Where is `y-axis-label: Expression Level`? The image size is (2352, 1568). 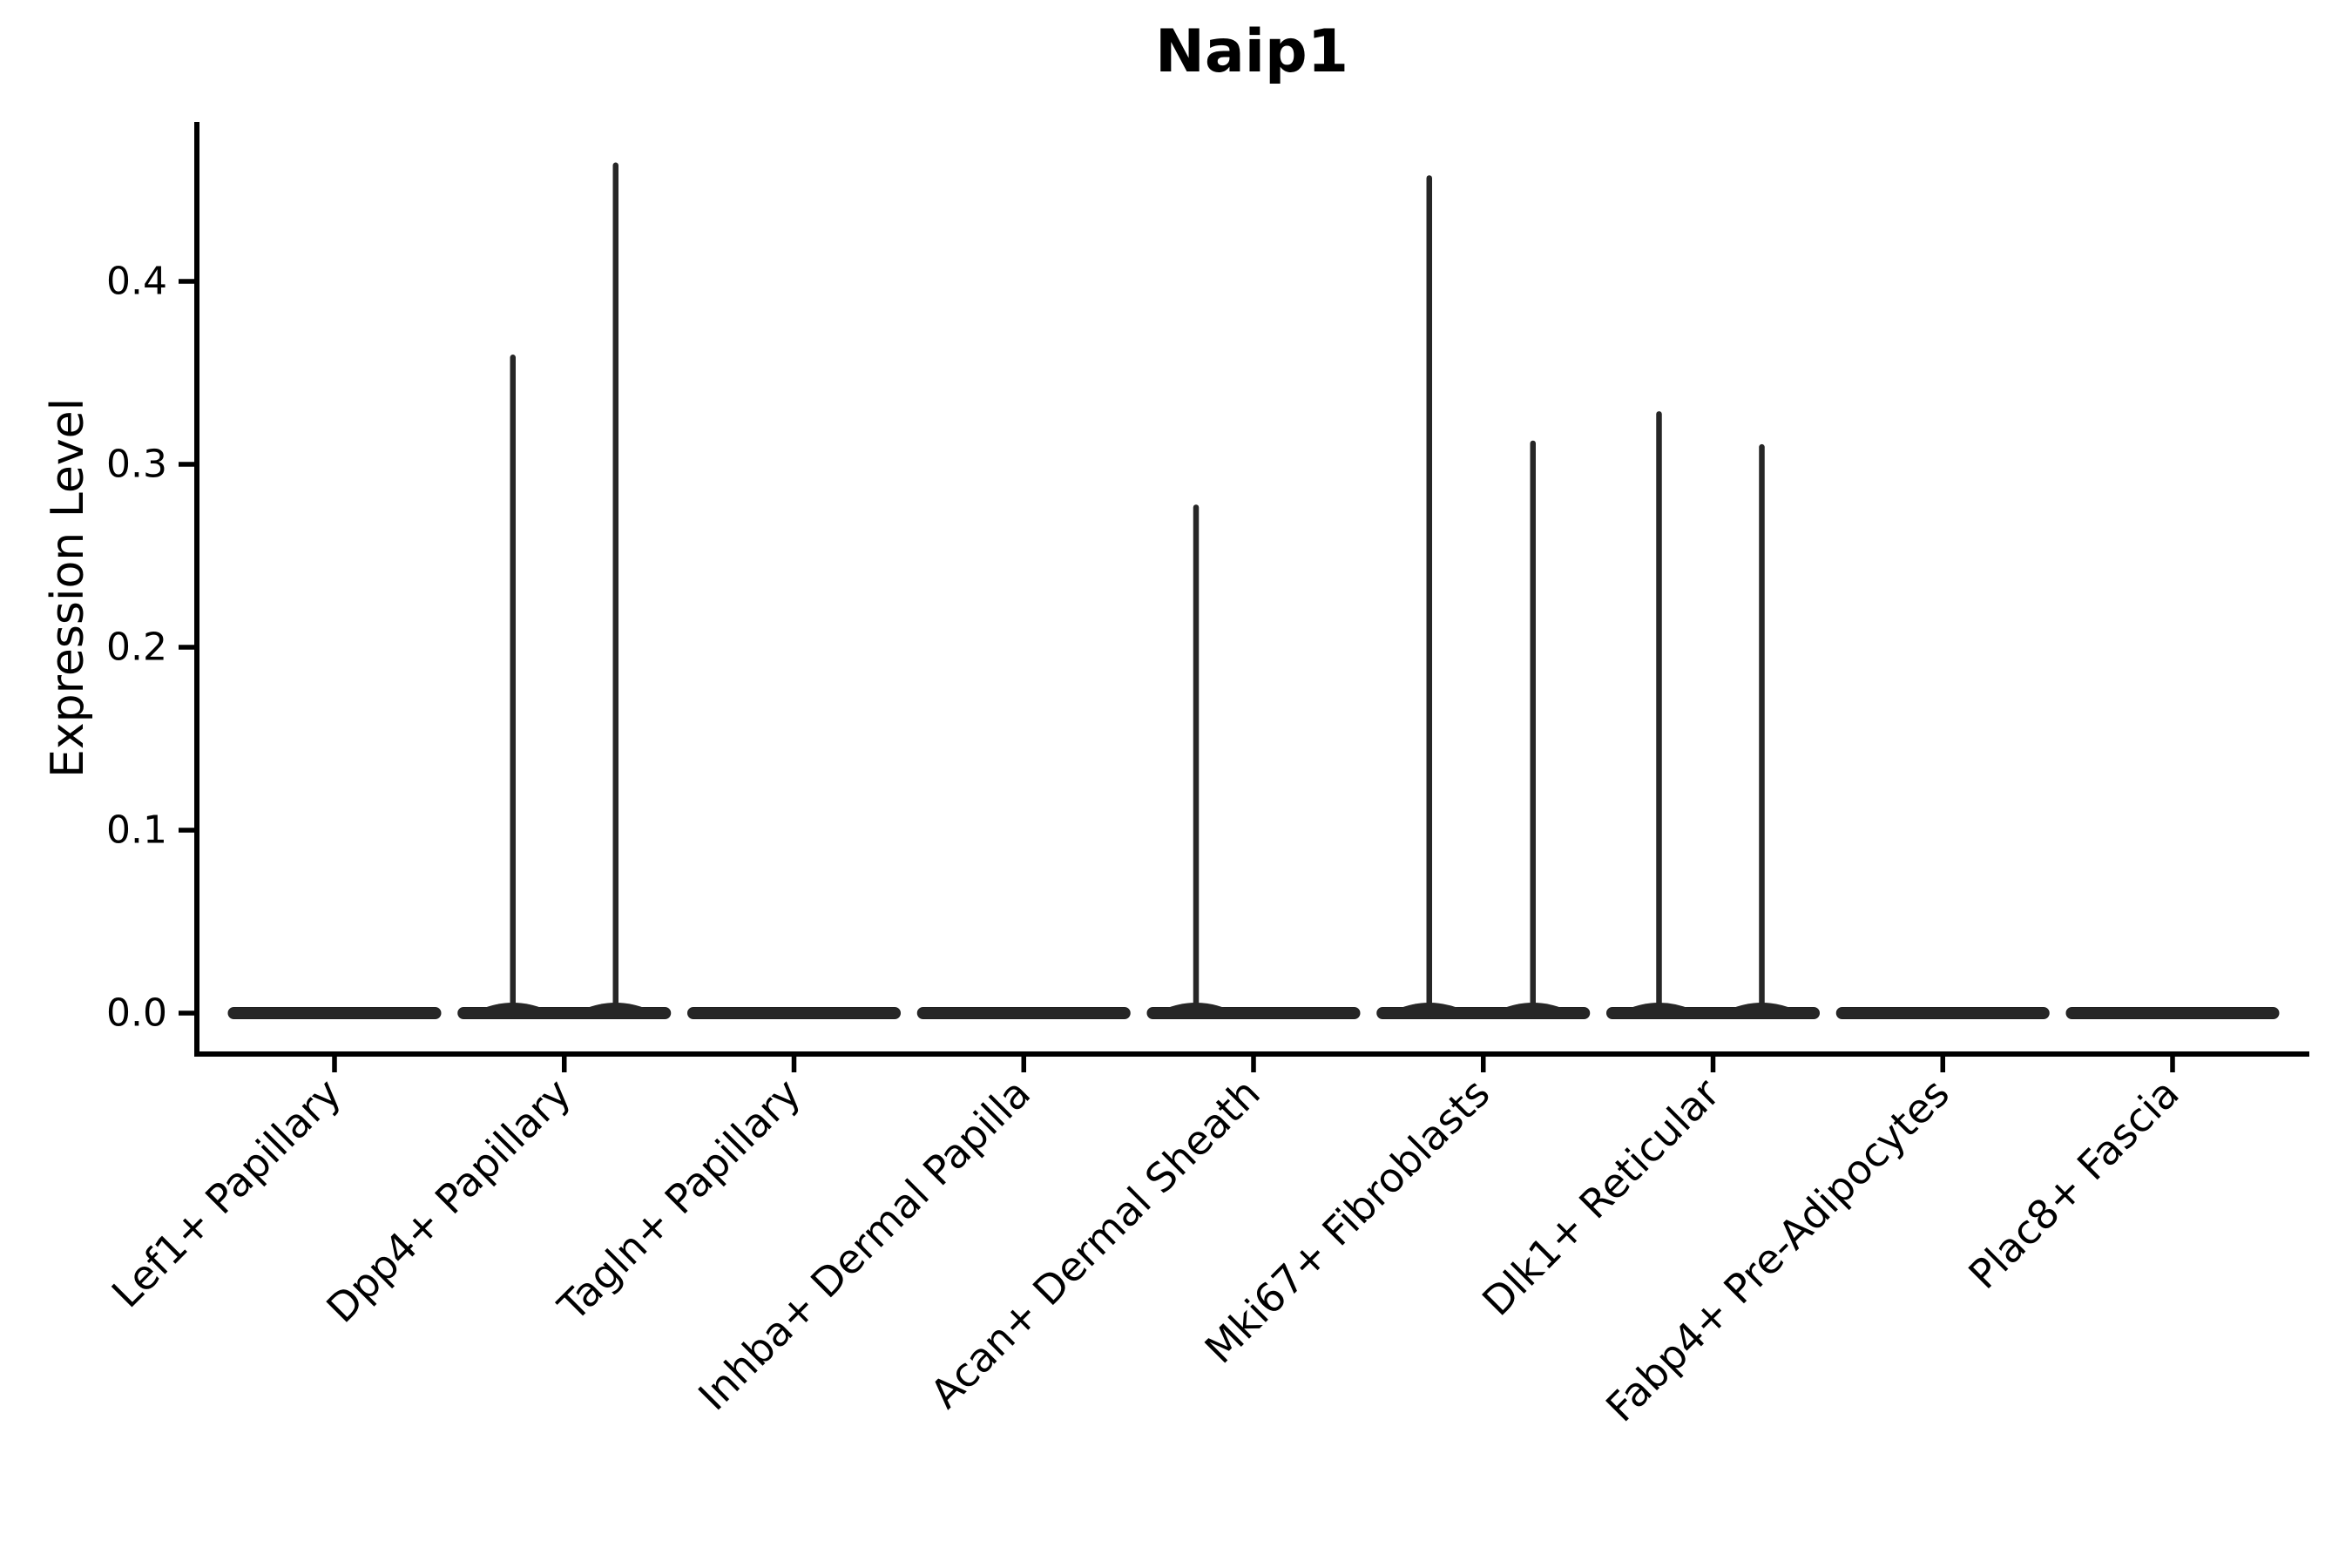
y-axis-label: Expression Level is located at coordinates (68, 588).